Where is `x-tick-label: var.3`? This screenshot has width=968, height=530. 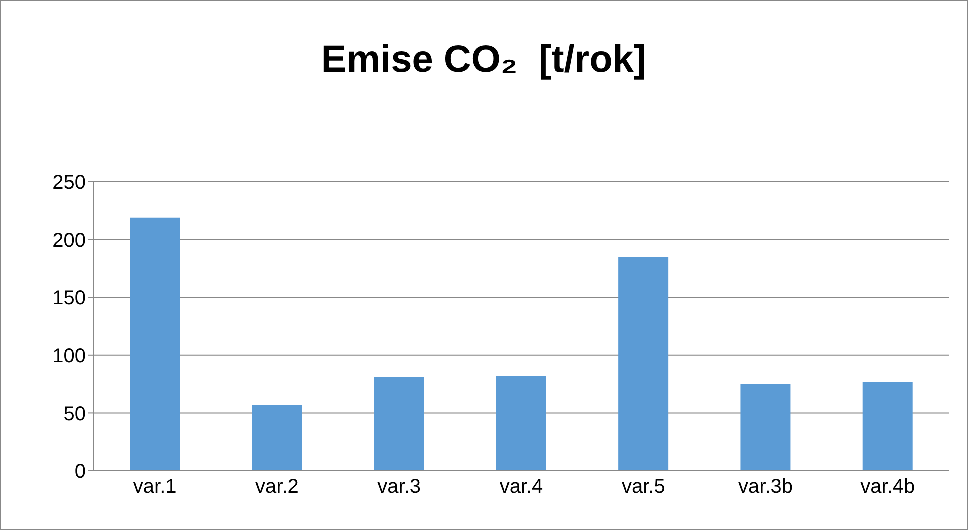
x-tick-label: var.3 is located at coordinates (400, 487).